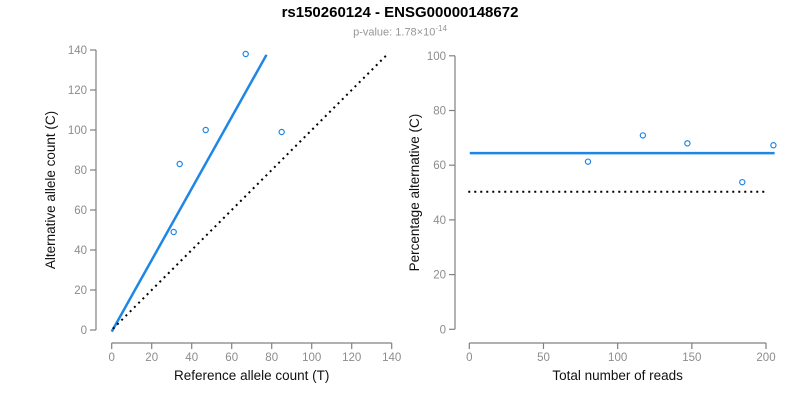 This screenshot has width=800, height=400. What do you see at coordinates (441, 28) in the screenshot?
I see `pvalue-exponent: -14` at bounding box center [441, 28].